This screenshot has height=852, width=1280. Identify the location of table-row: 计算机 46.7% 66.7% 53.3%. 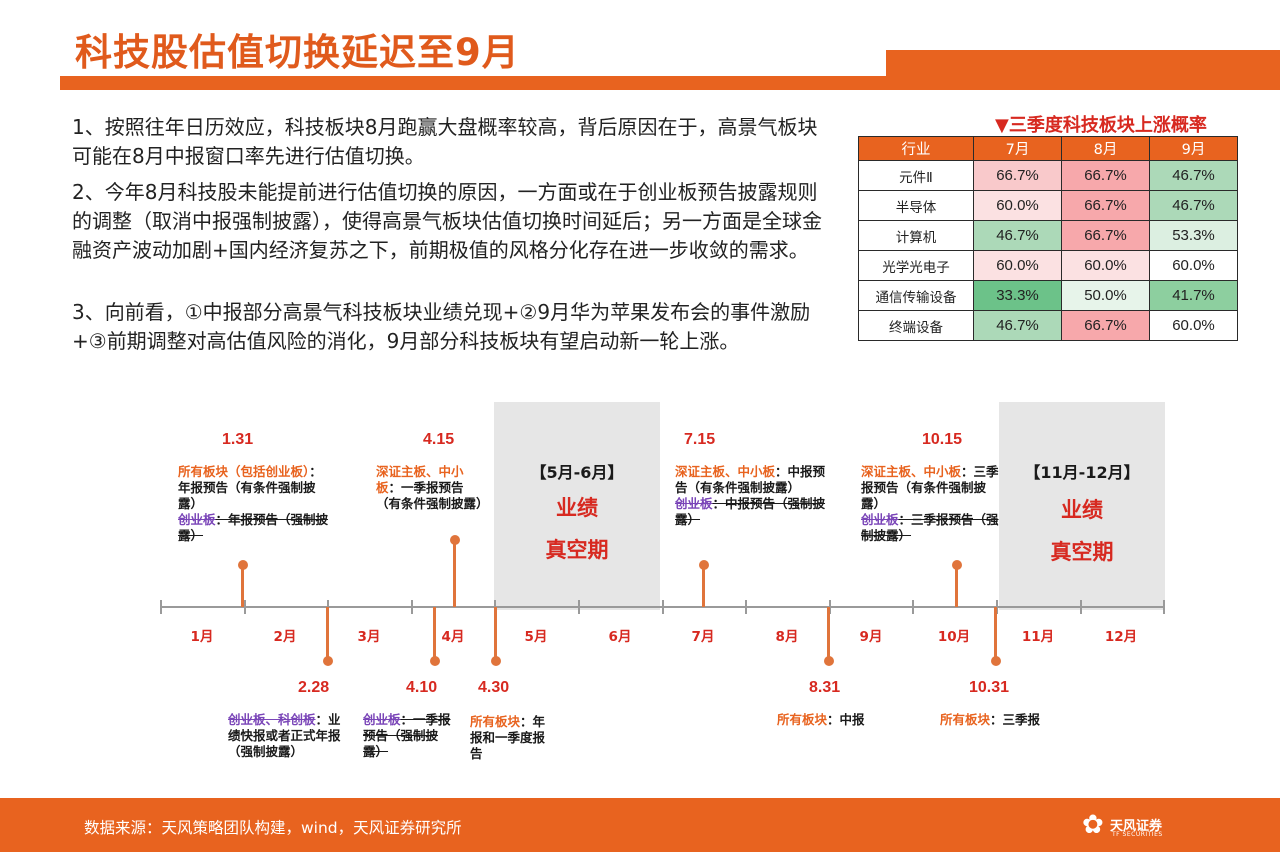
(1048, 235).